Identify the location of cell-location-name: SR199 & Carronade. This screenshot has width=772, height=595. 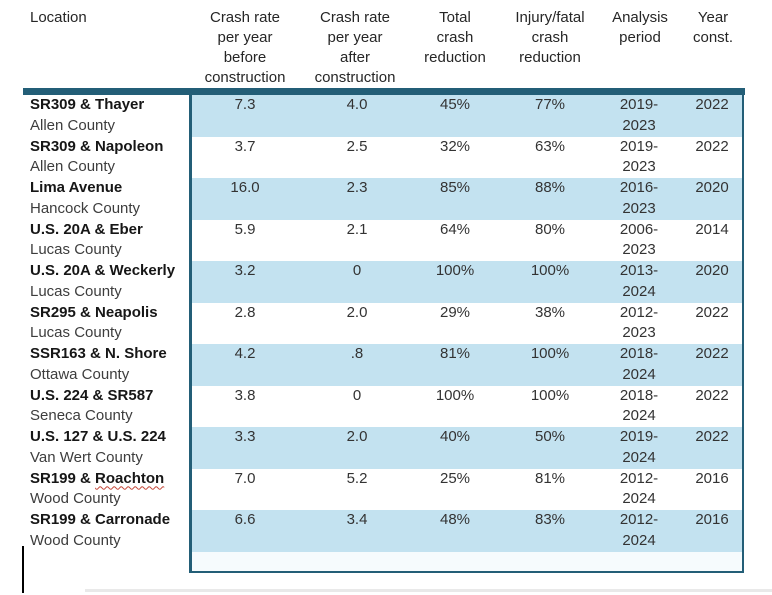
(109, 520).